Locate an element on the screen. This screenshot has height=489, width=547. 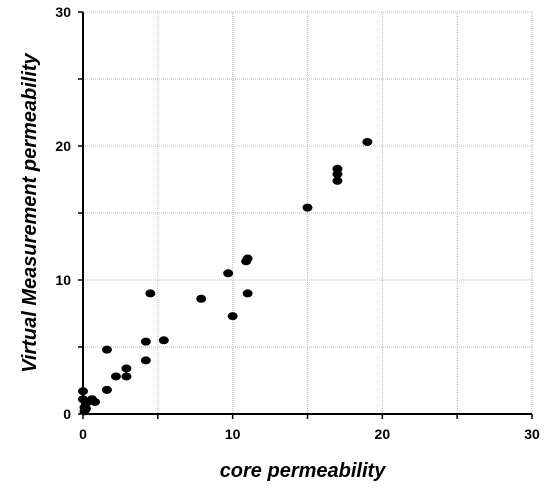
y-tick-label: 20 is located at coordinates (63, 146).